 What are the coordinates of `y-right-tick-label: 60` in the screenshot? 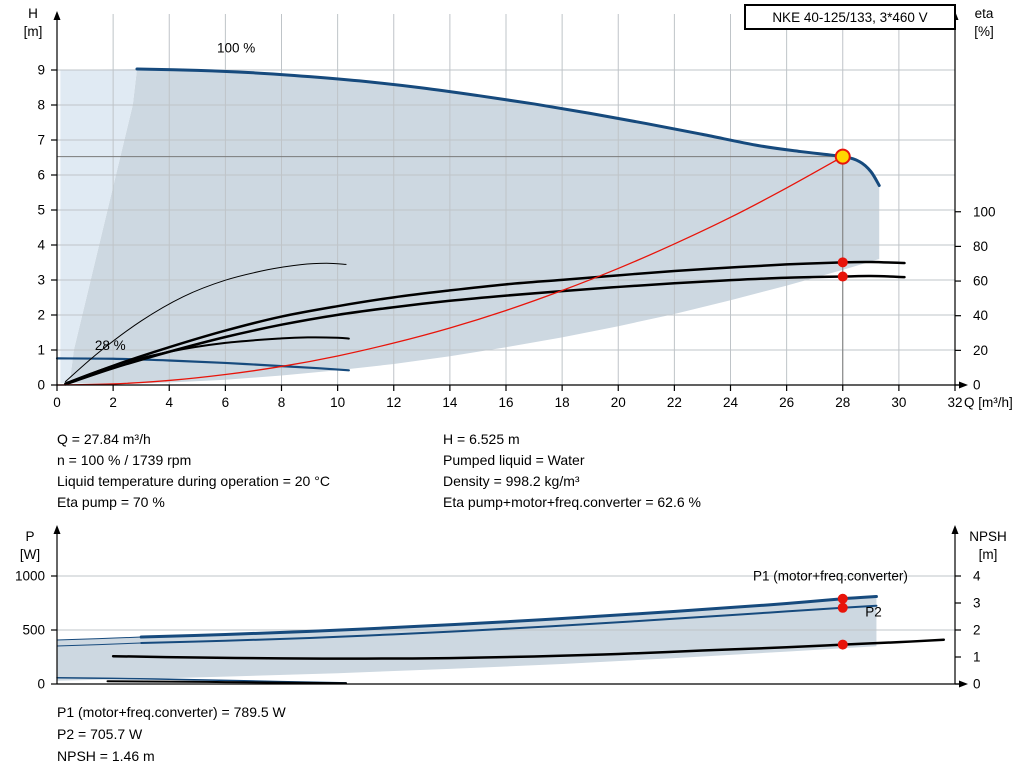 It's located at (980, 281).